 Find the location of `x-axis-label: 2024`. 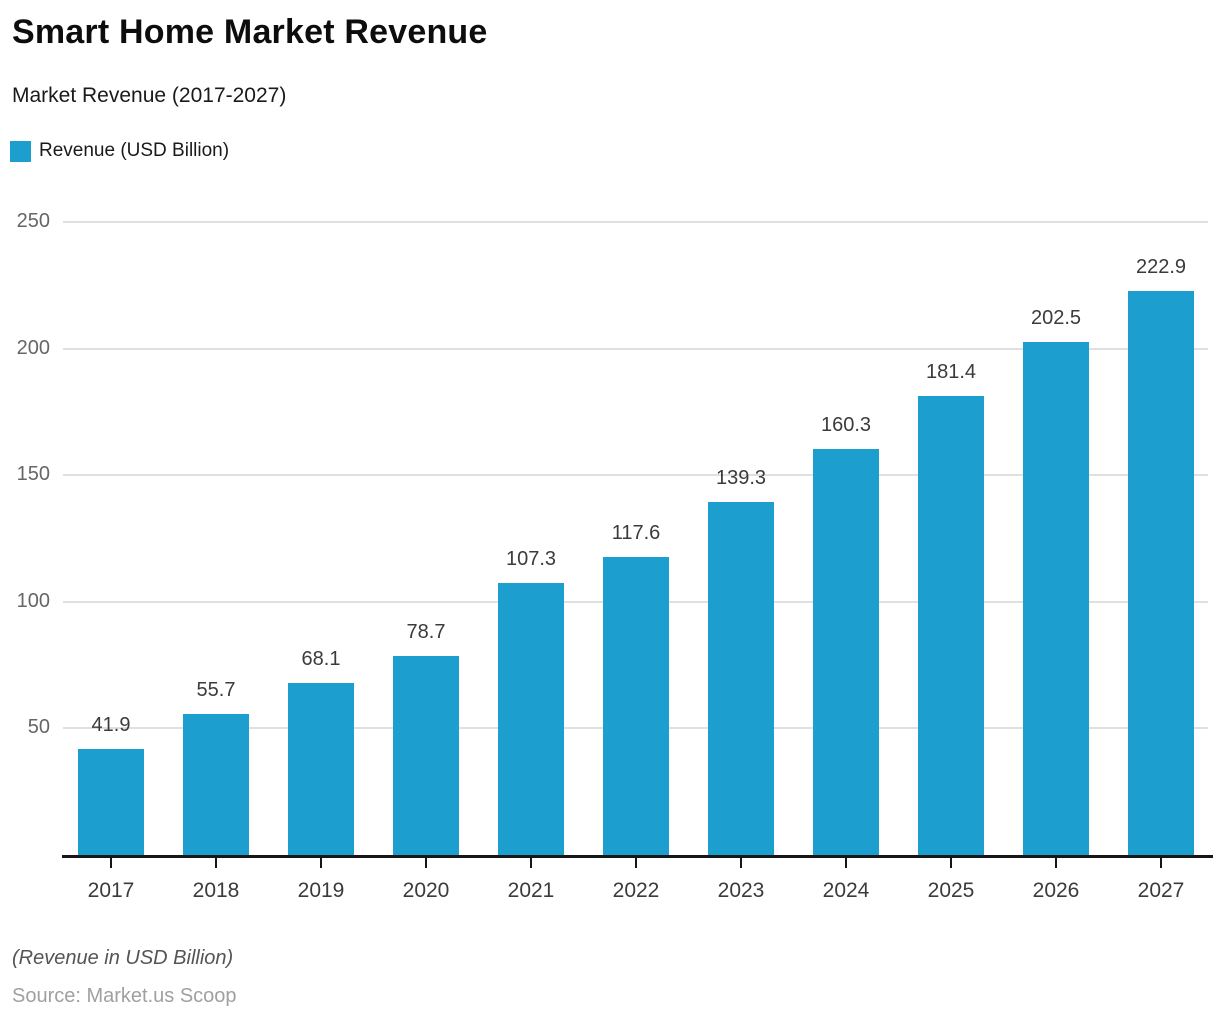

x-axis-label: 2024 is located at coordinates (846, 890).